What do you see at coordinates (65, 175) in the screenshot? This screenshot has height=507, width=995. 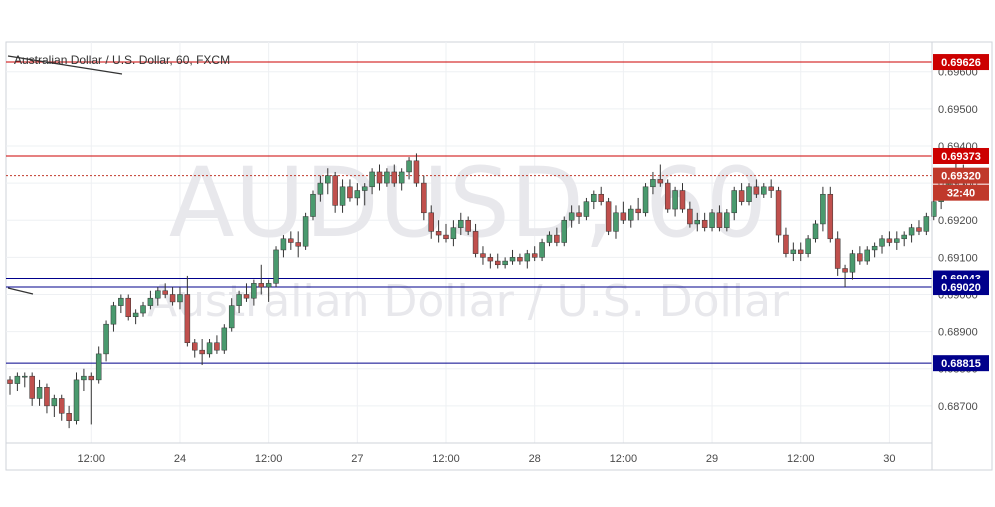 I see `trend-drawings` at bounding box center [65, 175].